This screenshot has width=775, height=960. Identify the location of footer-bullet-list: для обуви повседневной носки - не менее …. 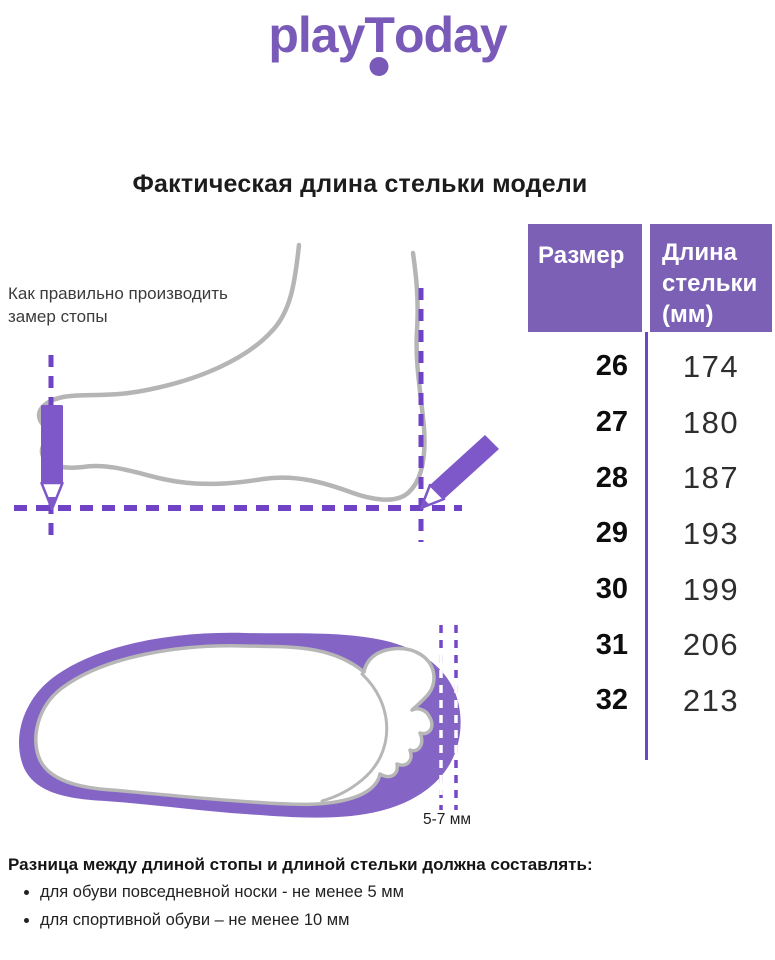
(318, 906).